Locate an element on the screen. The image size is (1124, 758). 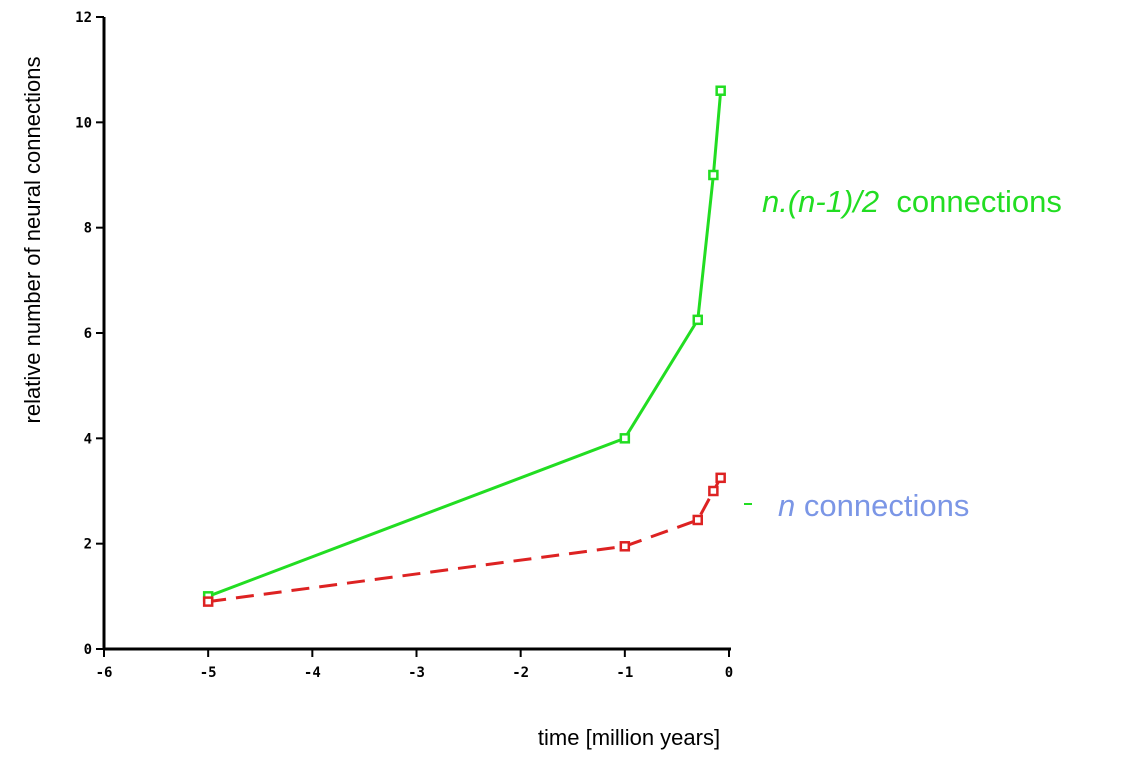
series-label-linear: n connections is located at coordinates (856, 505).